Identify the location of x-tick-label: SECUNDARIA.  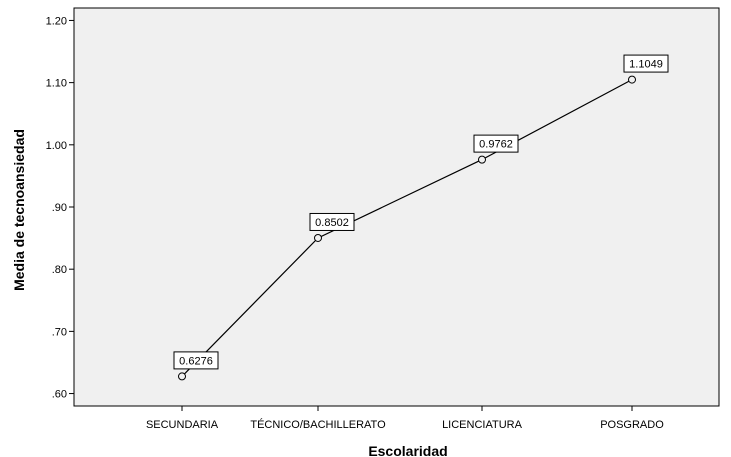
(182, 425).